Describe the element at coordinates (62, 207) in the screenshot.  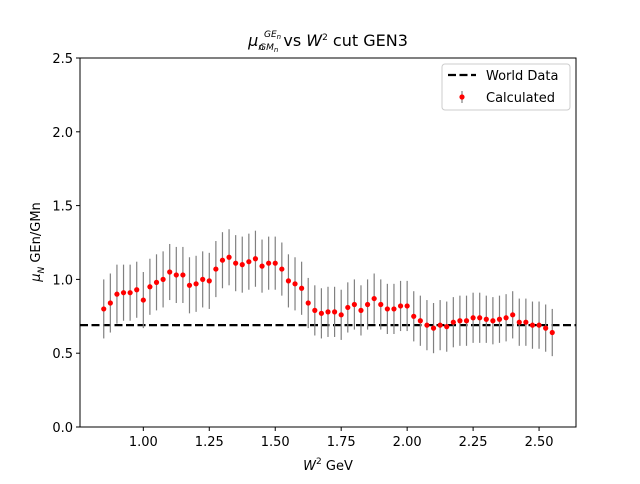
I see `y-tick-label: 1.5` at that location.